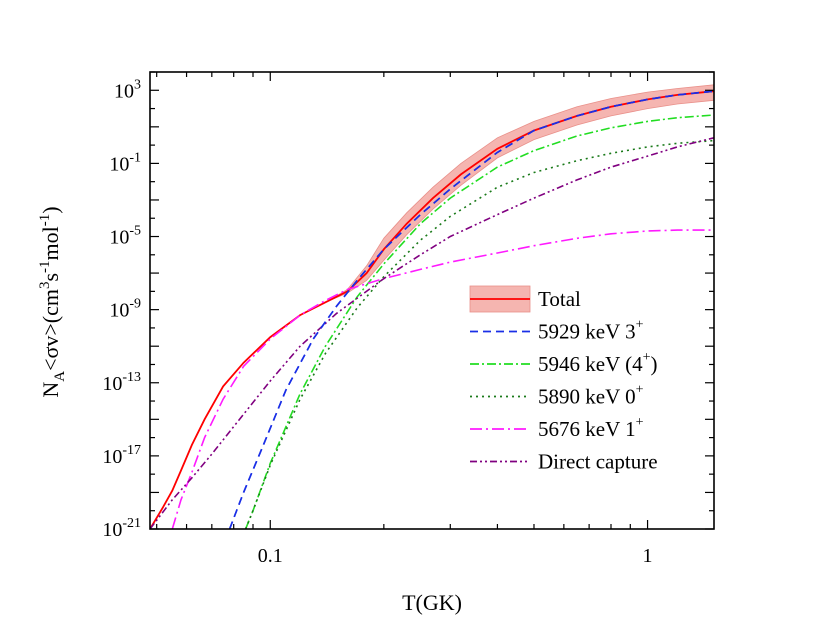 The height and width of the screenshot is (636, 830). I want to click on legend-label: 5676 keV 1+, so click(591, 428).